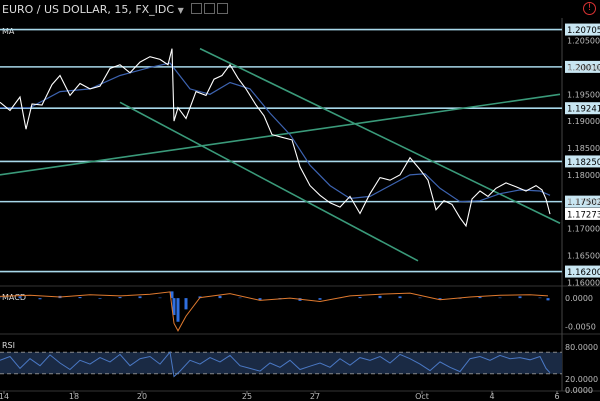  I want to click on macd-label: MACD, so click(14, 297).